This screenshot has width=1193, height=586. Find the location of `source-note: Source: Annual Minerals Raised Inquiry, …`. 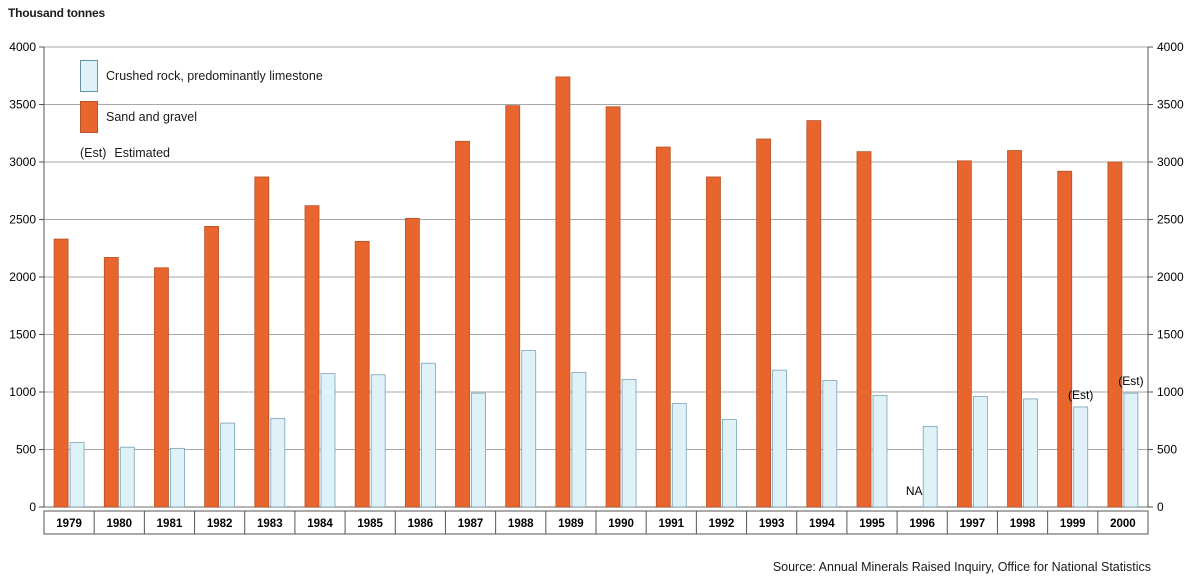

source-note: Source: Annual Minerals Raised Inquiry, … is located at coordinates (961, 567).